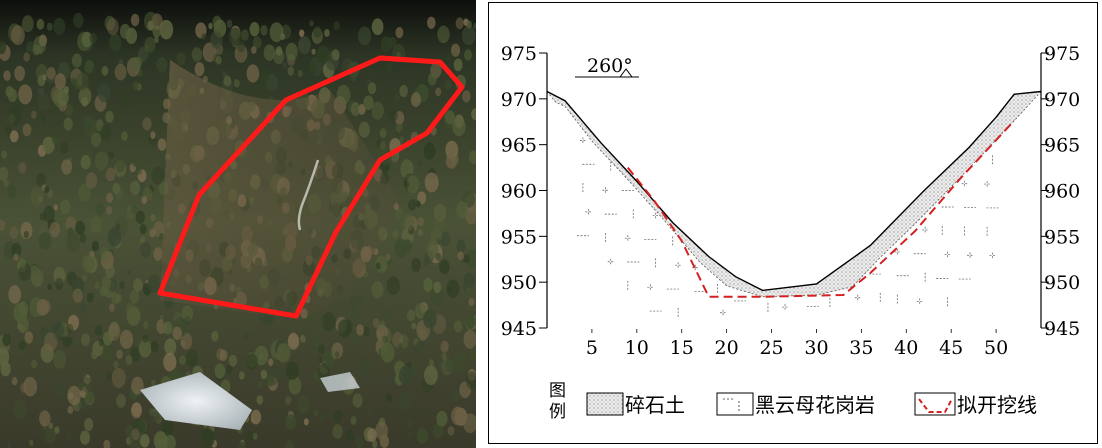  I want to click on legend: 图 例 碎石土 黑云母花岗岩 拟开挖线, so click(793, 401).